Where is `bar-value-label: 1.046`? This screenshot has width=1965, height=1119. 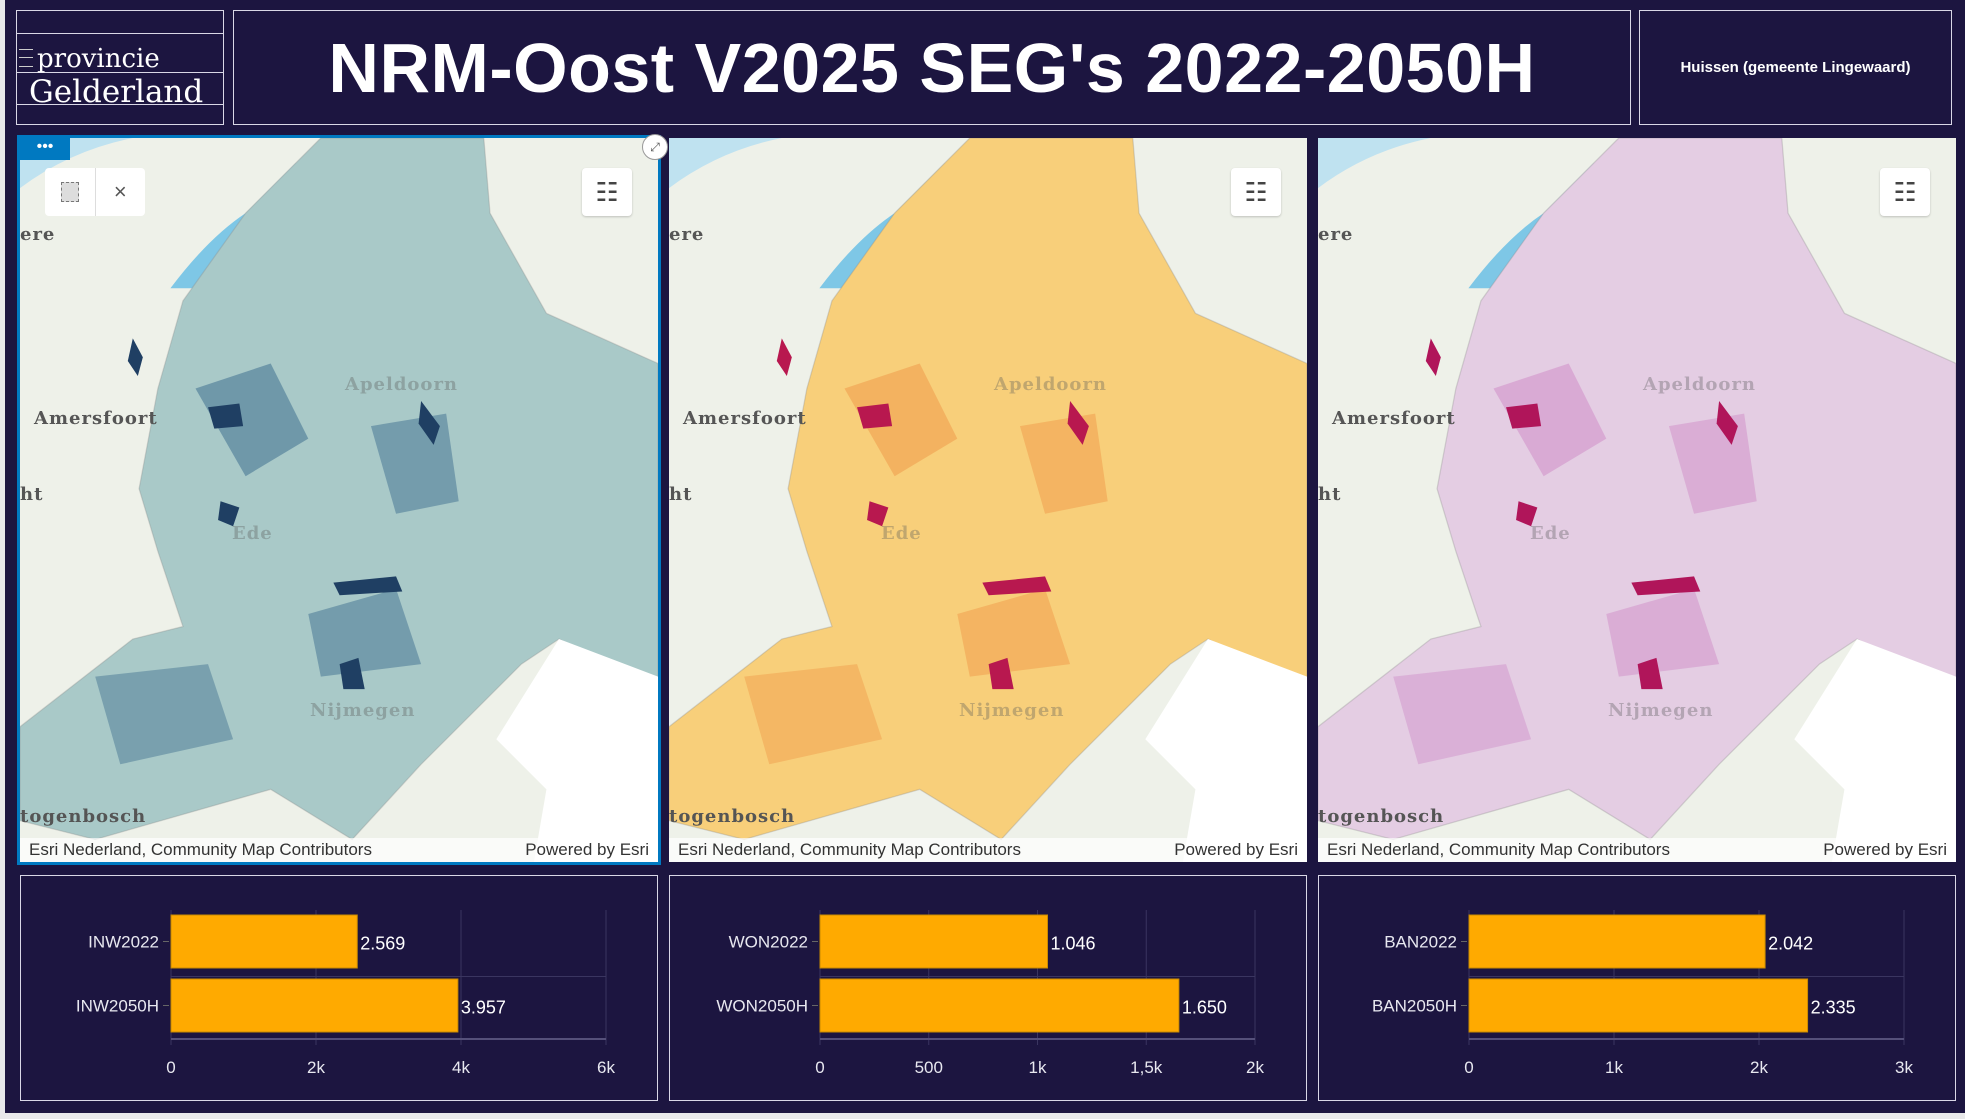 bar-value-label: 1.046 is located at coordinates (1073, 944).